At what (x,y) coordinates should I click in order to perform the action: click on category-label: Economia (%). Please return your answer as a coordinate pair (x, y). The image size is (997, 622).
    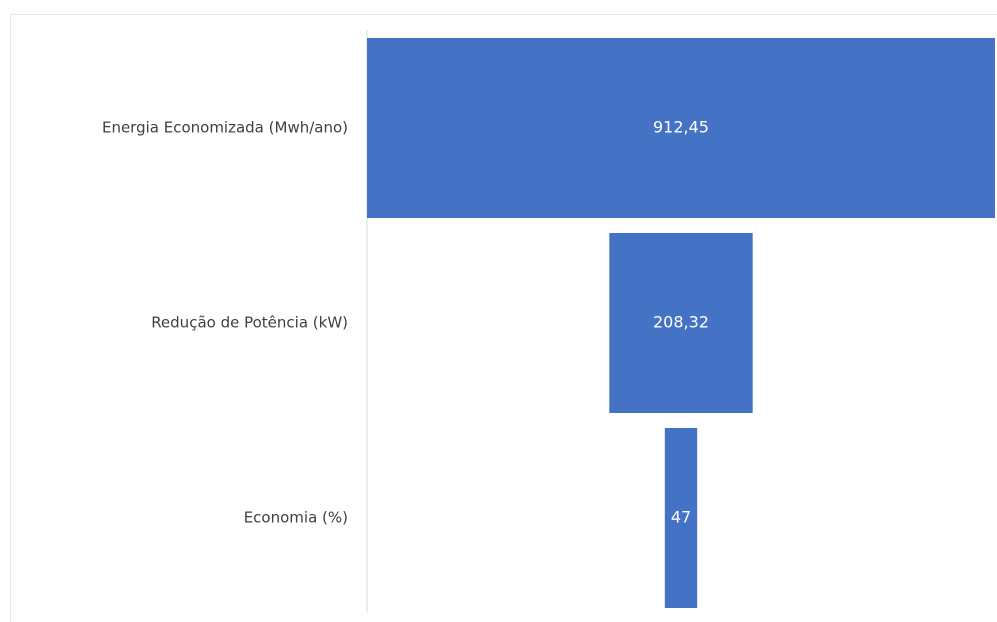
    Looking at the image, I should click on (296, 518).